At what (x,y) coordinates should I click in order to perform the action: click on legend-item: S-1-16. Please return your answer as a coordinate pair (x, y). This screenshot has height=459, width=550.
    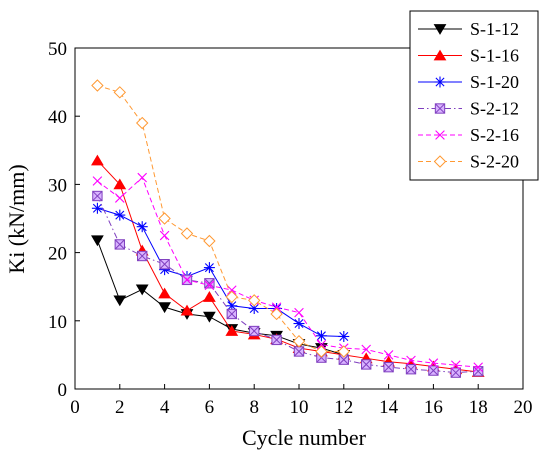
    Looking at the image, I should click on (468, 56).